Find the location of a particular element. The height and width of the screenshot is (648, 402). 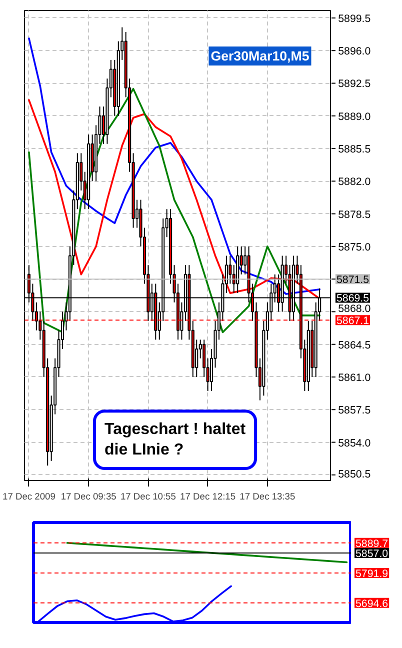

y-tick-label: 5882.0 is located at coordinates (354, 182).